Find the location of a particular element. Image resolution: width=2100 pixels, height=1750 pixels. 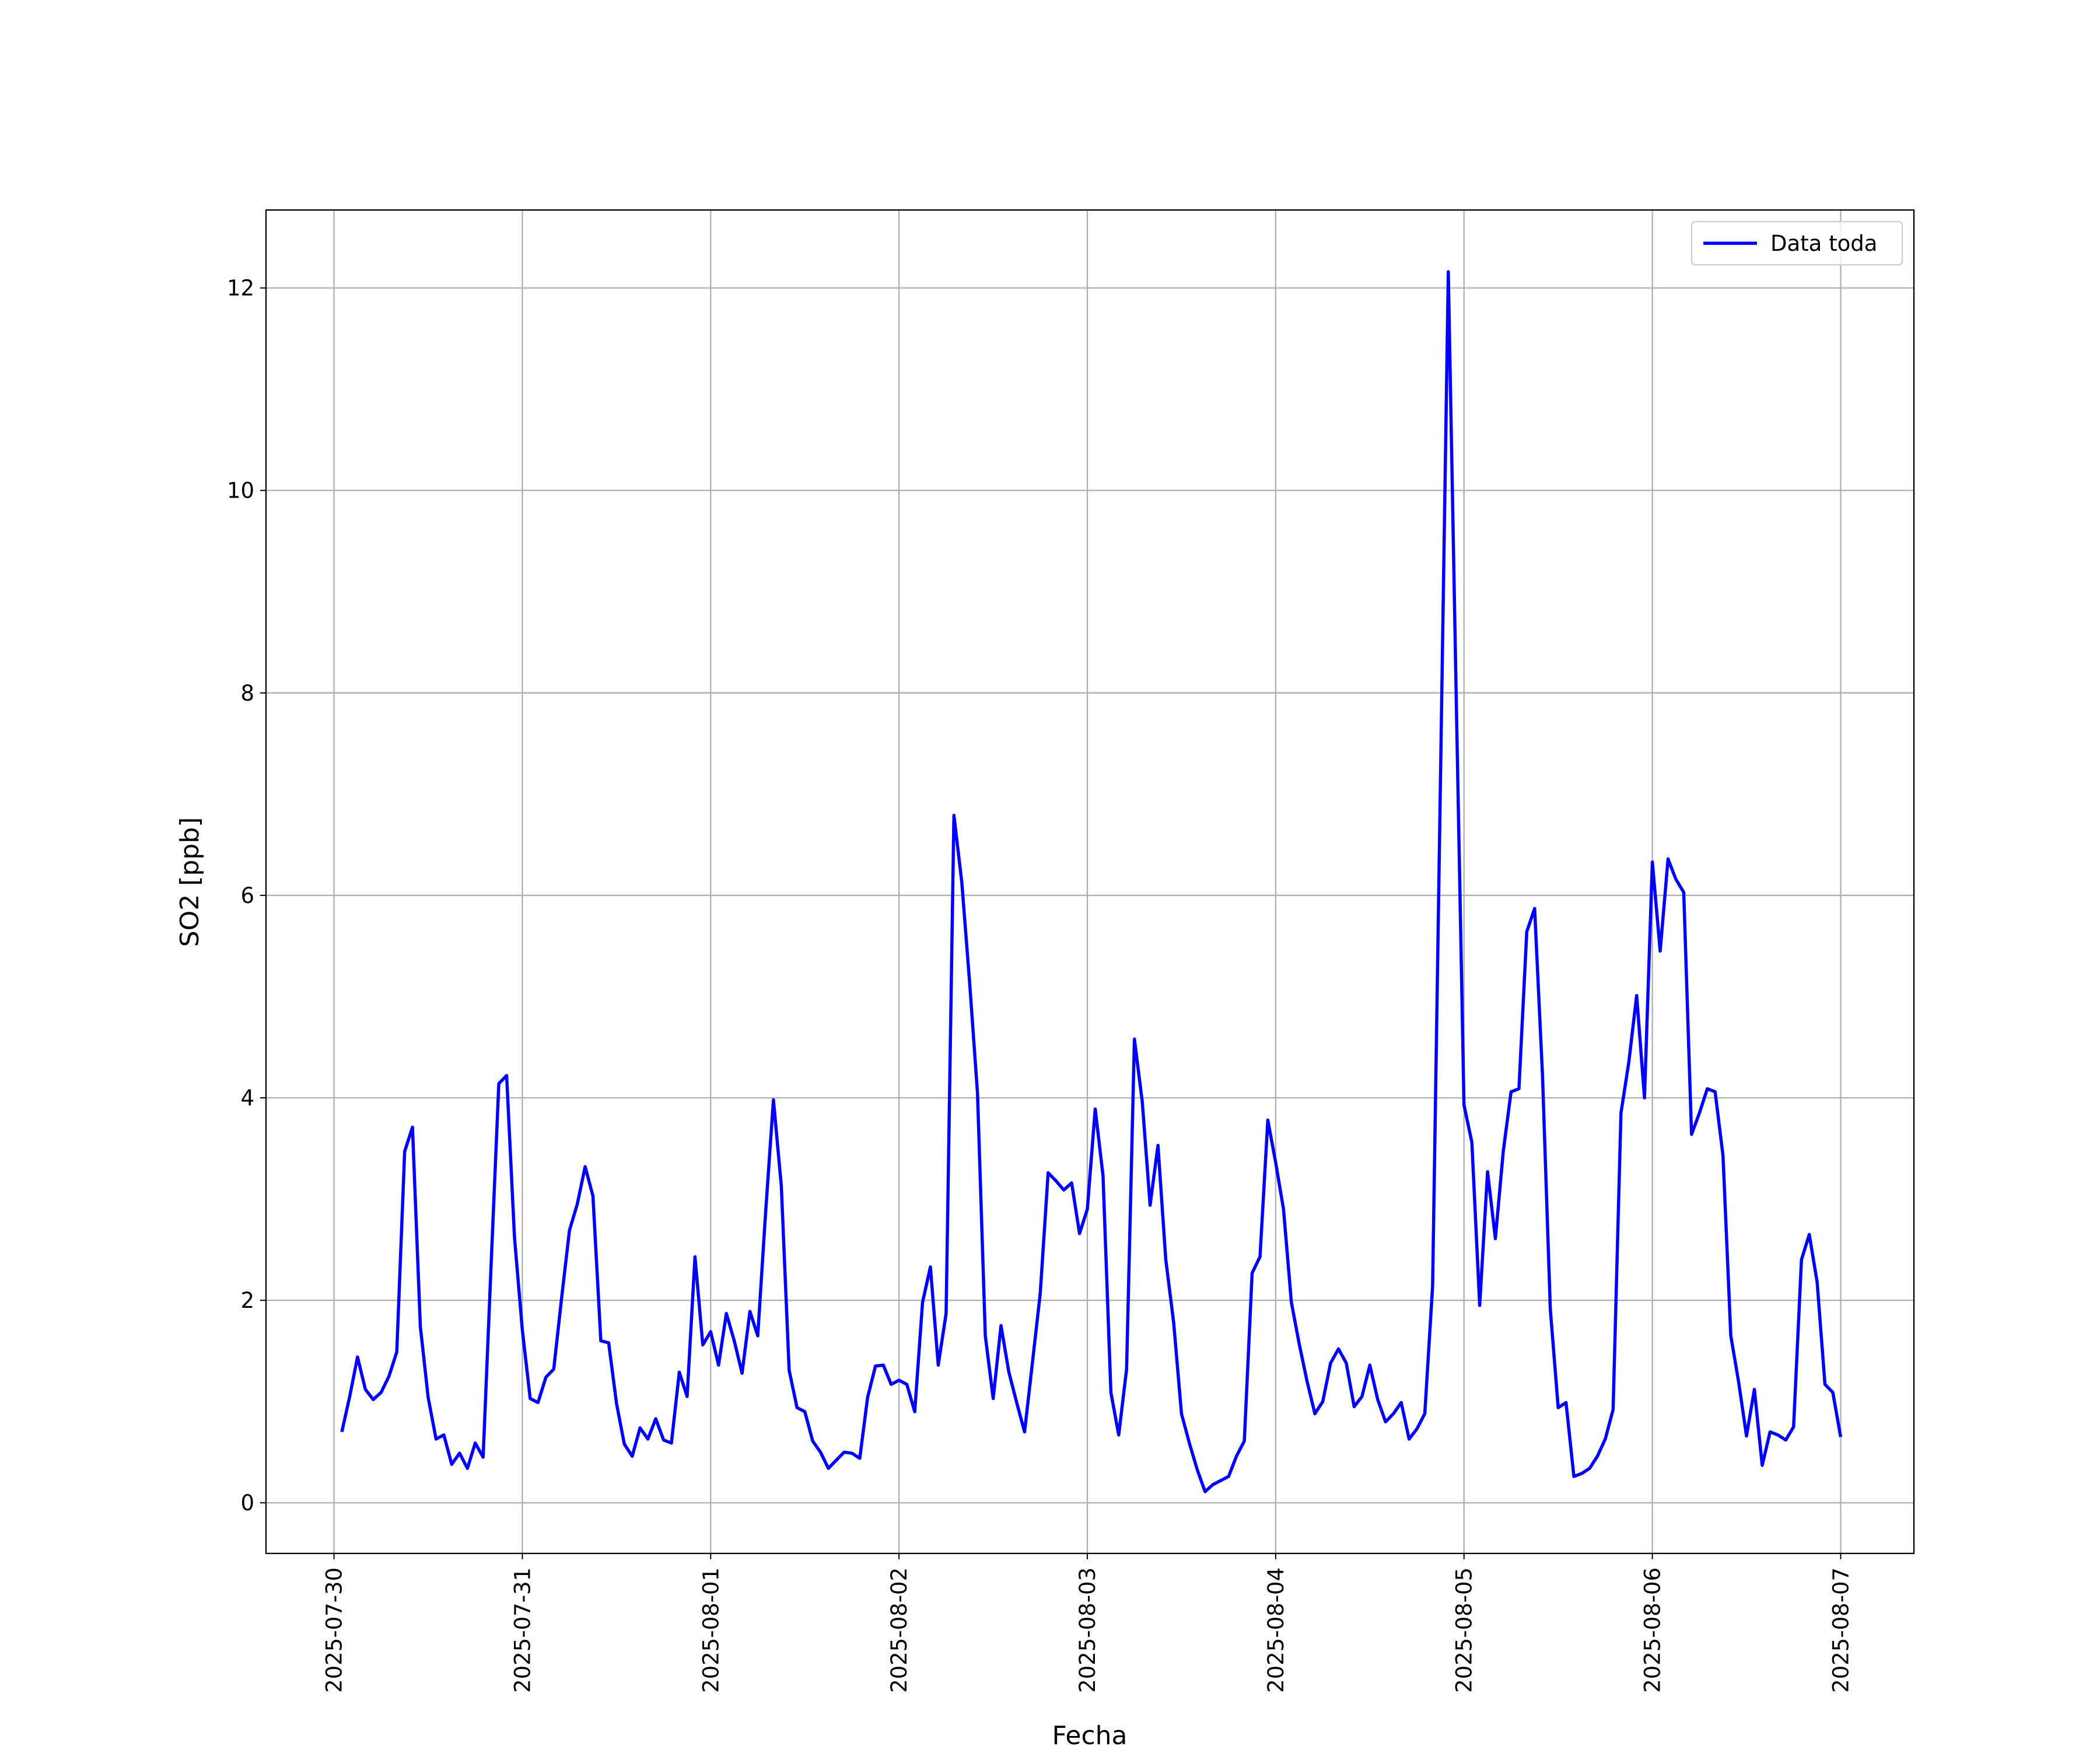

legend-frame is located at coordinates (1796, 243).